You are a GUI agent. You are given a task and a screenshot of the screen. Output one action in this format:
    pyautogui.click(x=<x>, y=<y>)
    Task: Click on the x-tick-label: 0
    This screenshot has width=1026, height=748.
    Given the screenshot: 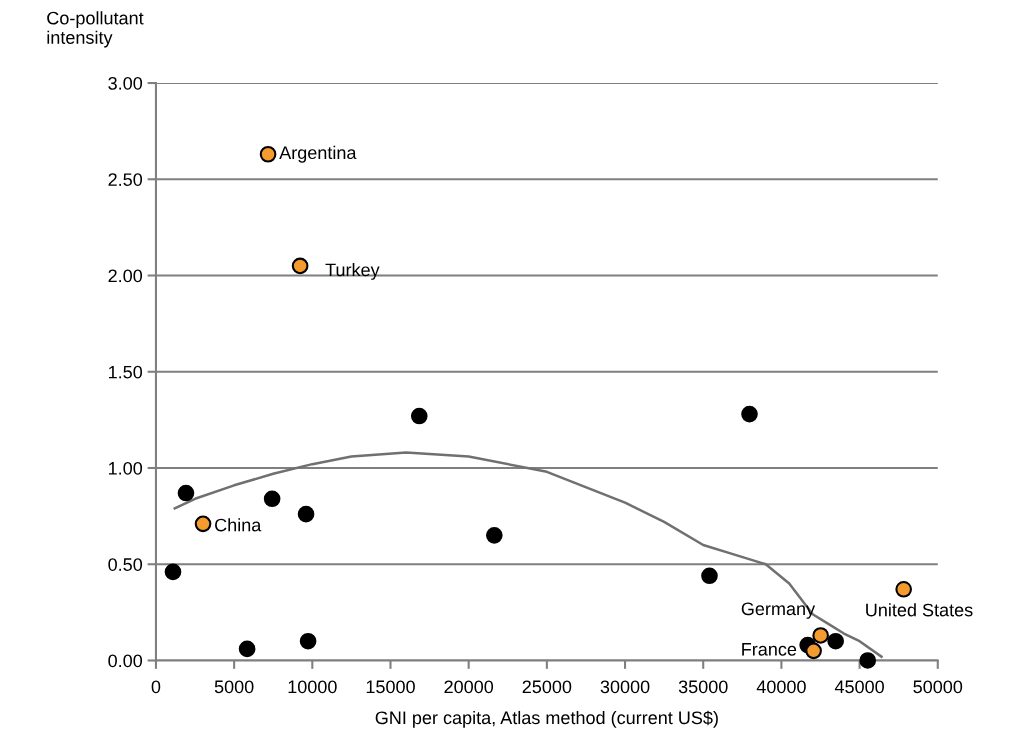 What is the action you would take?
    pyautogui.click(x=156, y=687)
    